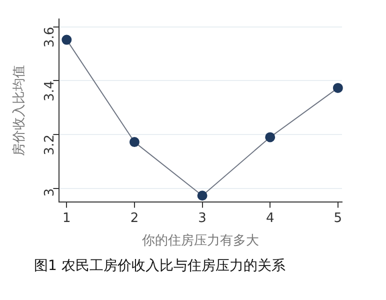 The width and height of the screenshot is (386, 300). Describe the element at coordinates (160, 266) in the screenshot. I see `caption: 图1 农民工房价收入比与住房压力的关系` at that location.